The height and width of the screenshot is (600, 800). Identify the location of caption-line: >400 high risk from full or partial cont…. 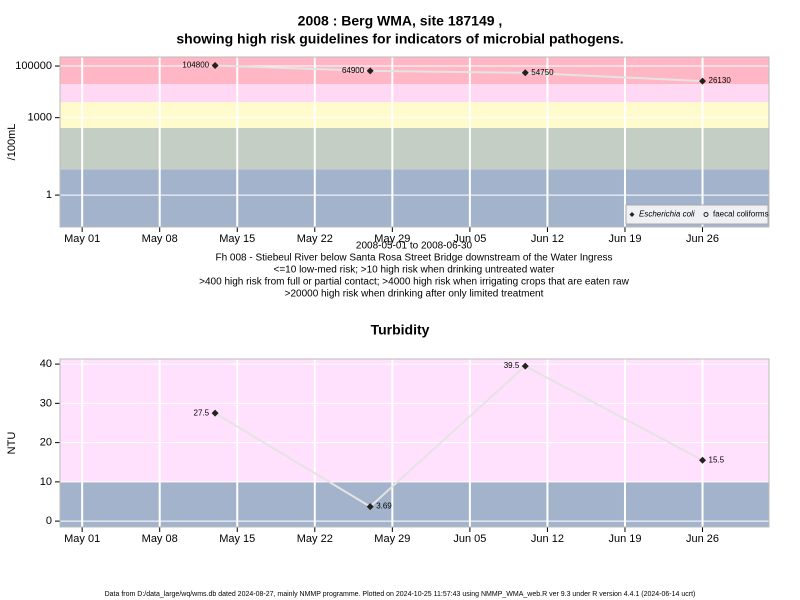
(414, 282).